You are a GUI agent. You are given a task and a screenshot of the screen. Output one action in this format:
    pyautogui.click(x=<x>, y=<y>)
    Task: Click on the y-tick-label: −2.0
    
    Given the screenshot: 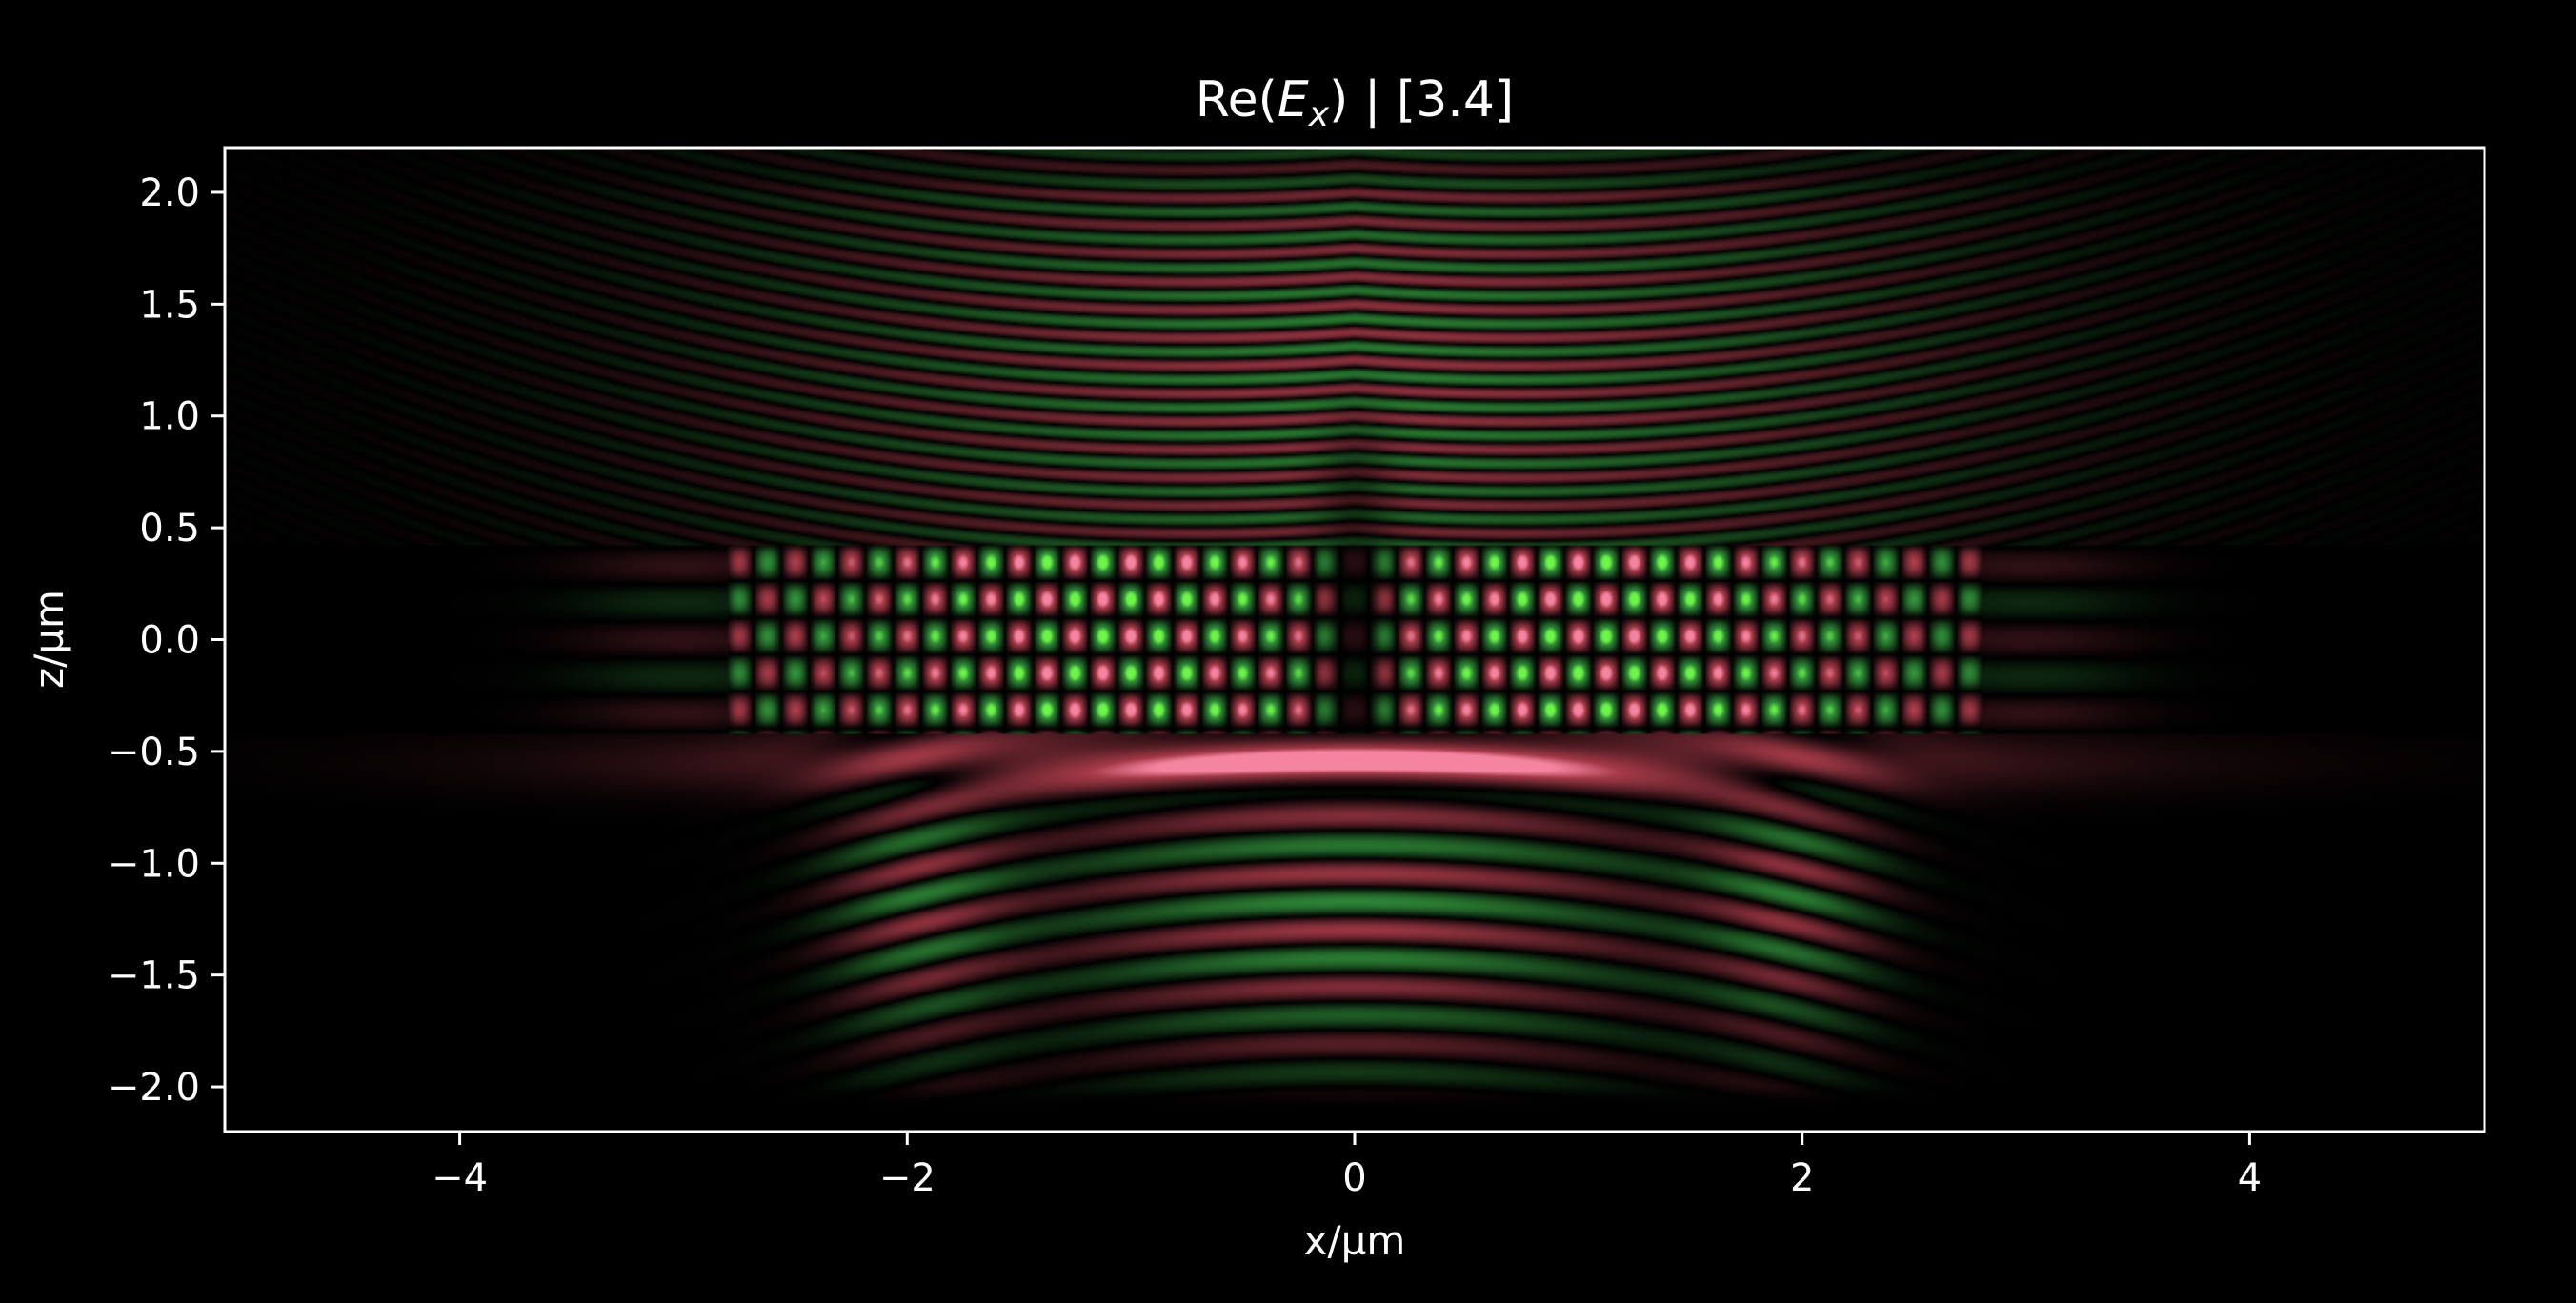 What is the action you would take?
    pyautogui.click(x=154, y=1088)
    